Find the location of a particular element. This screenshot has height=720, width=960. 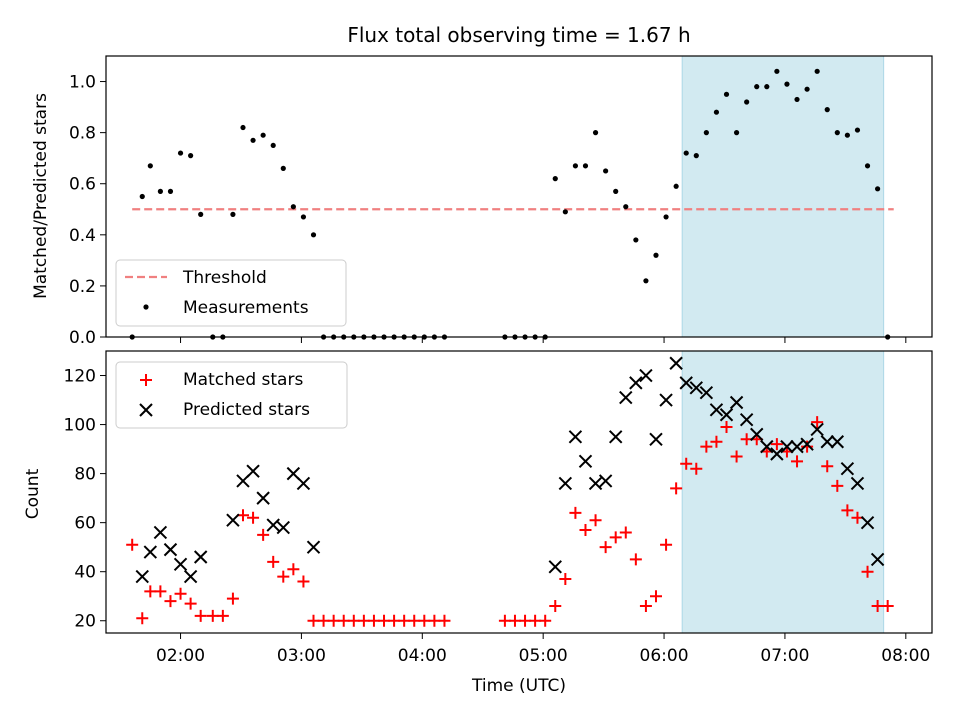

y-tick-label: 1.0 is located at coordinates (82, 83).